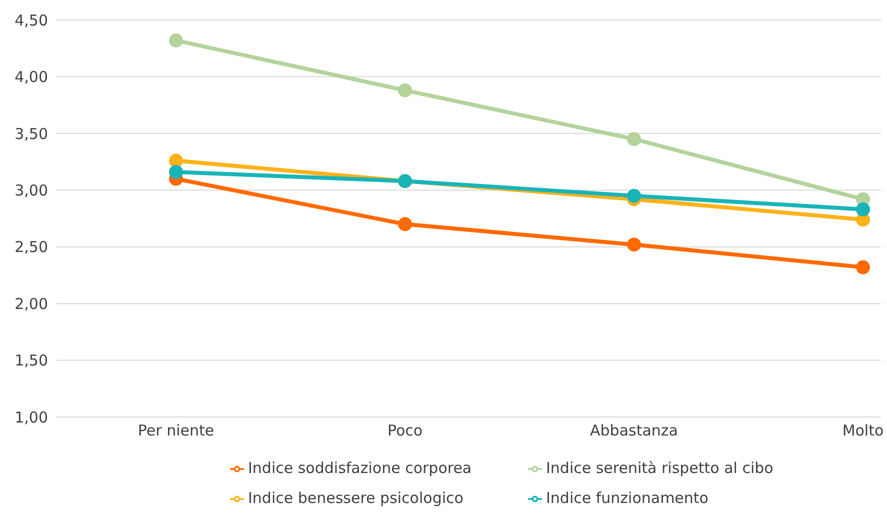 This screenshot has width=887, height=513. Describe the element at coordinates (31, 247) in the screenshot. I see `y-tick-label: 2,50` at that location.